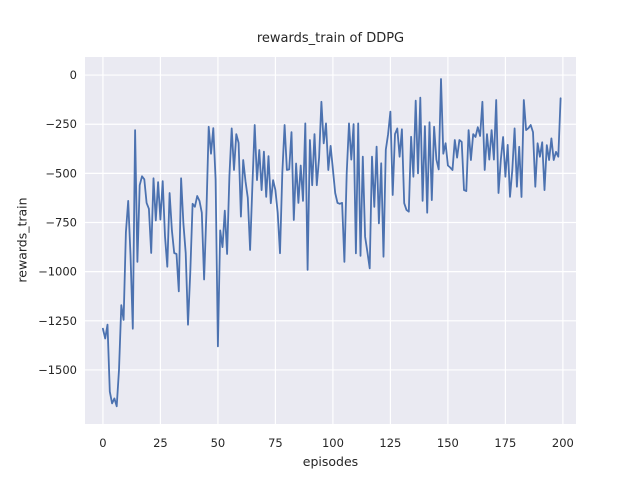  I want to click on svg-text: 150, so click(448, 443).